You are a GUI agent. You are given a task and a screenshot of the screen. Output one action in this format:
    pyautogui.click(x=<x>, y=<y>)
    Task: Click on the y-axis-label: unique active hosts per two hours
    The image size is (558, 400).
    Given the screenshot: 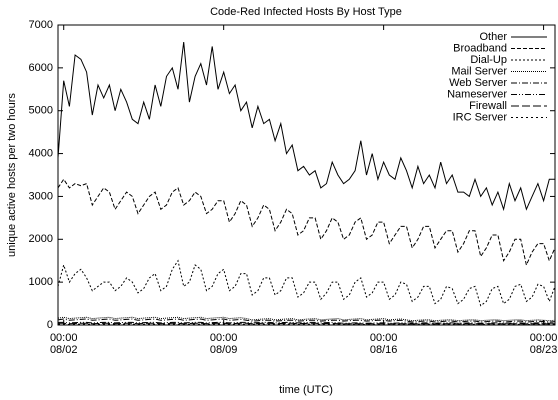 What is the action you would take?
    pyautogui.click(x=12, y=175)
    